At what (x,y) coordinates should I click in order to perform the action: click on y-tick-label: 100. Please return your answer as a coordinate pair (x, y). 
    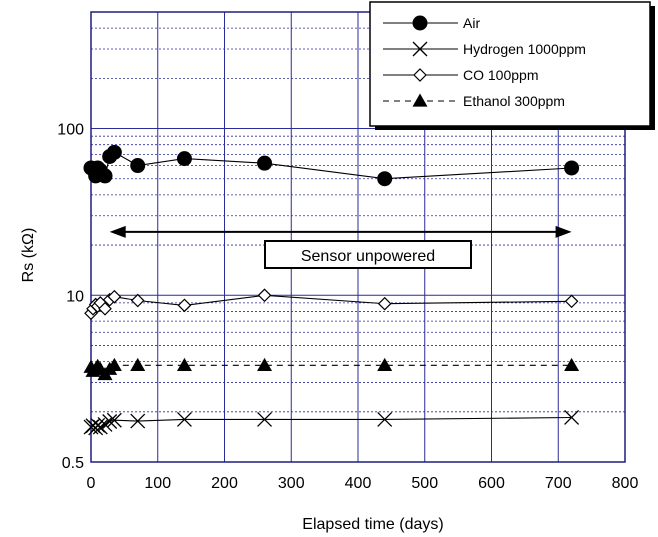
    Looking at the image, I should click on (70, 130).